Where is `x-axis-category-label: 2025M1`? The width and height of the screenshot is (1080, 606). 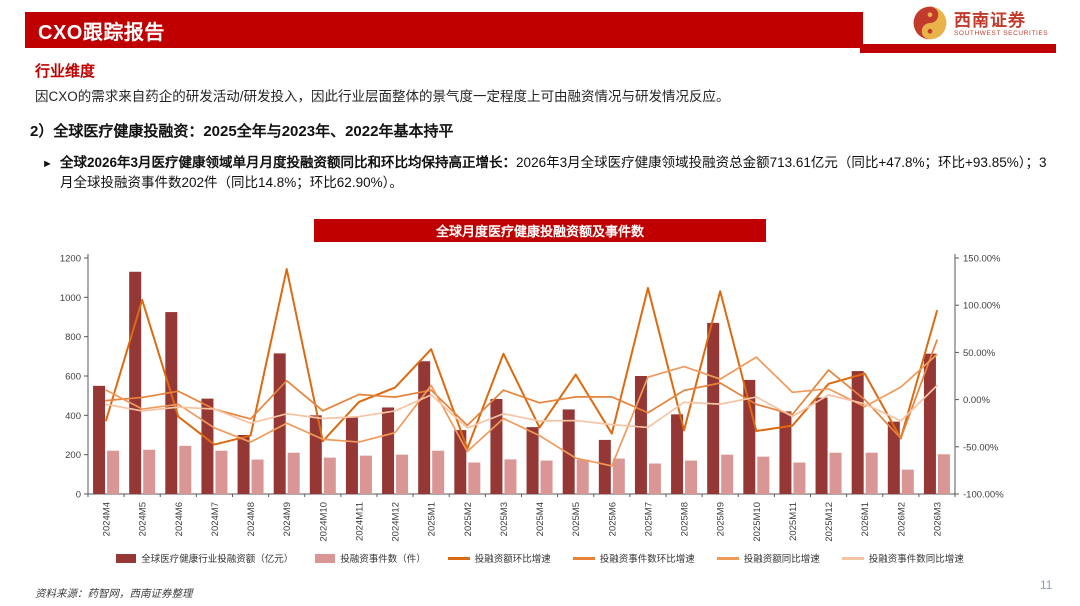 x-axis-category-label: 2025M1 is located at coordinates (432, 519).